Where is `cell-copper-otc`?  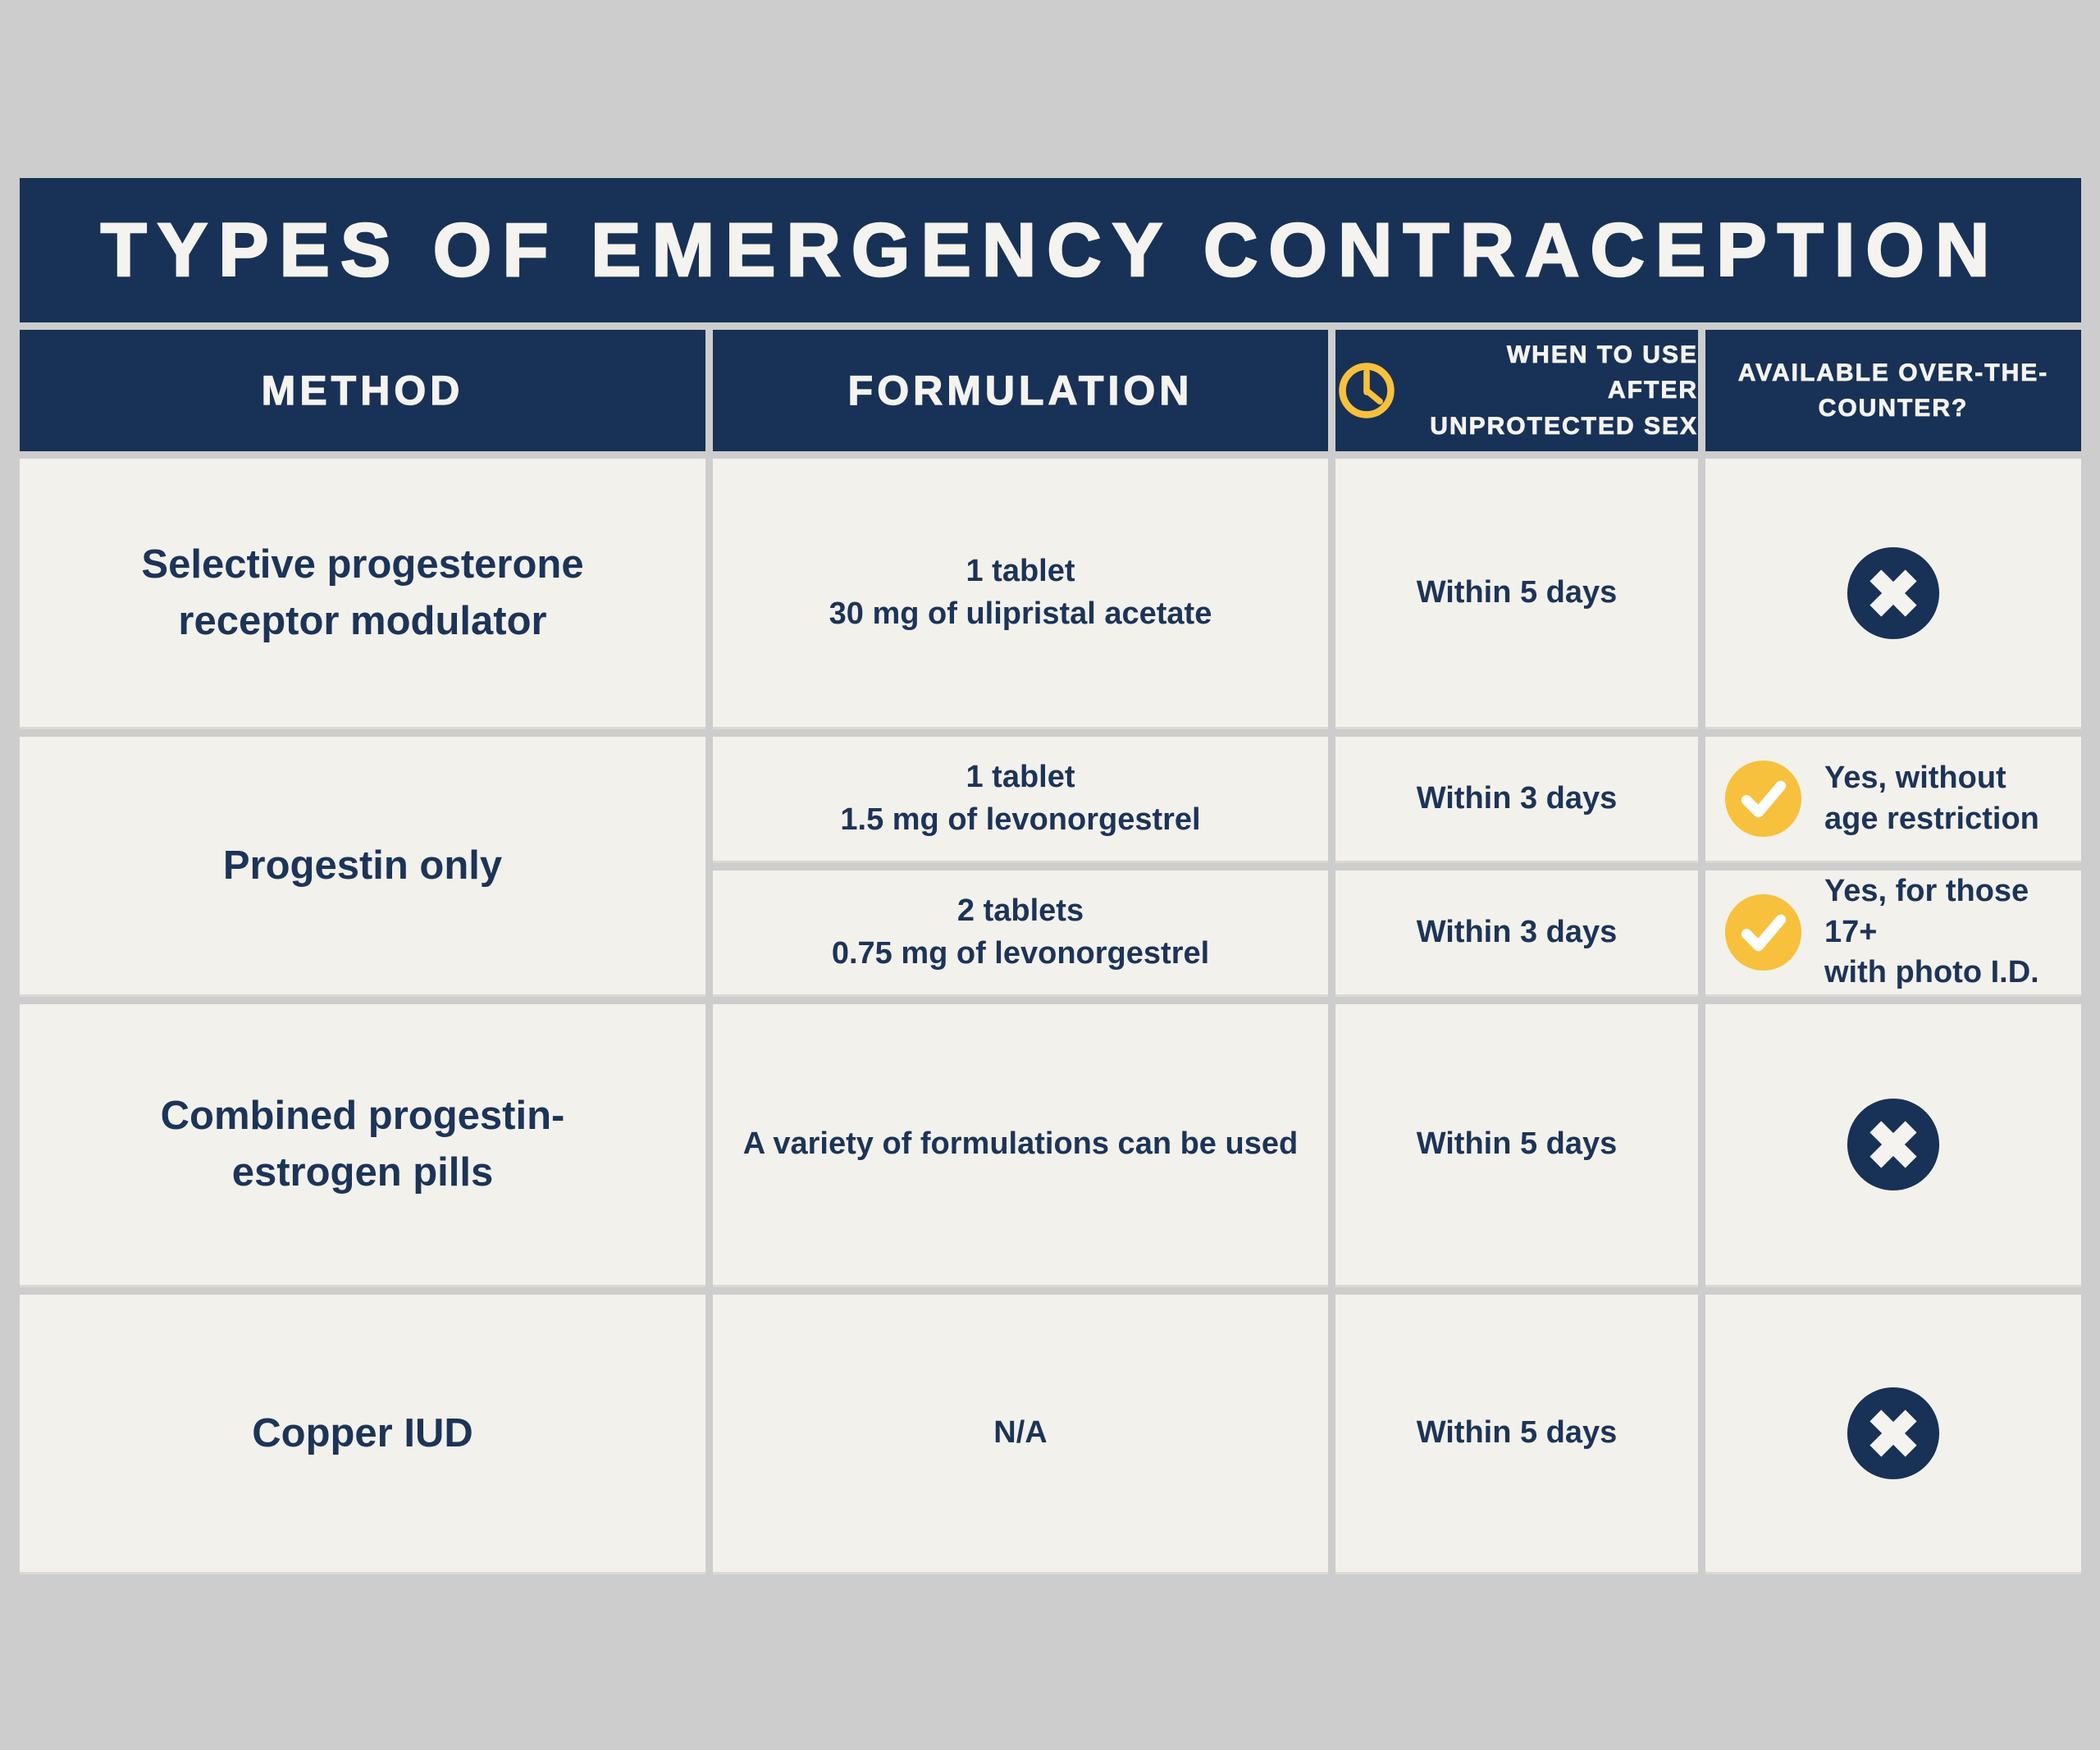 cell-copper-otc is located at coordinates (1893, 1434).